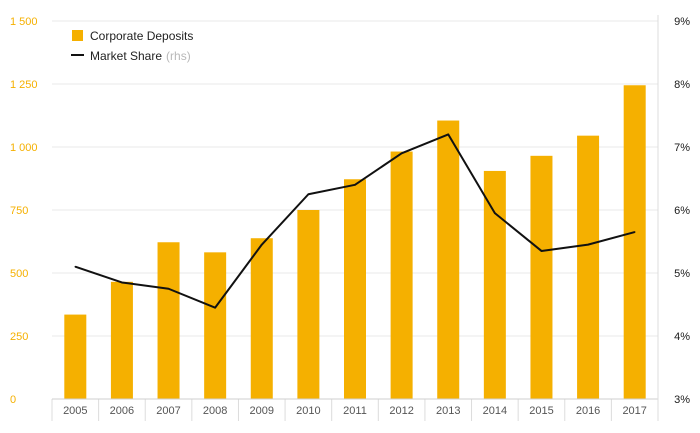 The width and height of the screenshot is (700, 433). I want to click on x-tick-label: 2009, so click(262, 411).